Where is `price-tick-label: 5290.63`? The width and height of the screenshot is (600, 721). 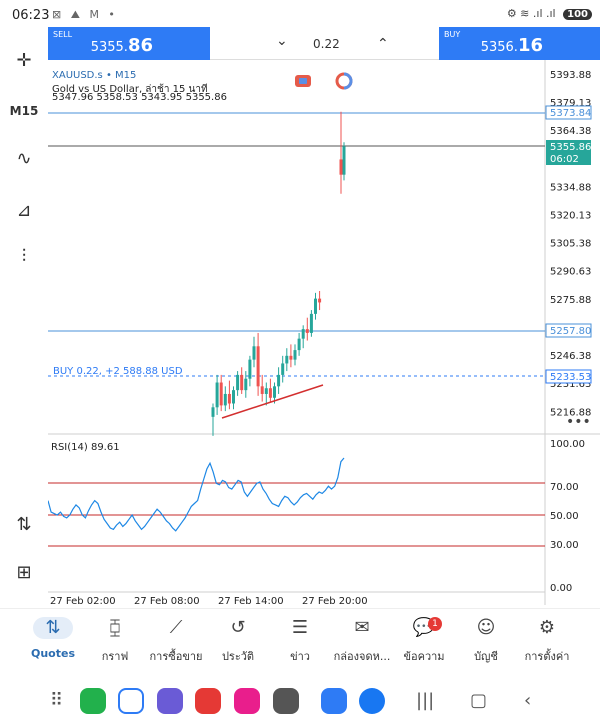 price-tick-label: 5290.63 is located at coordinates (570, 272).